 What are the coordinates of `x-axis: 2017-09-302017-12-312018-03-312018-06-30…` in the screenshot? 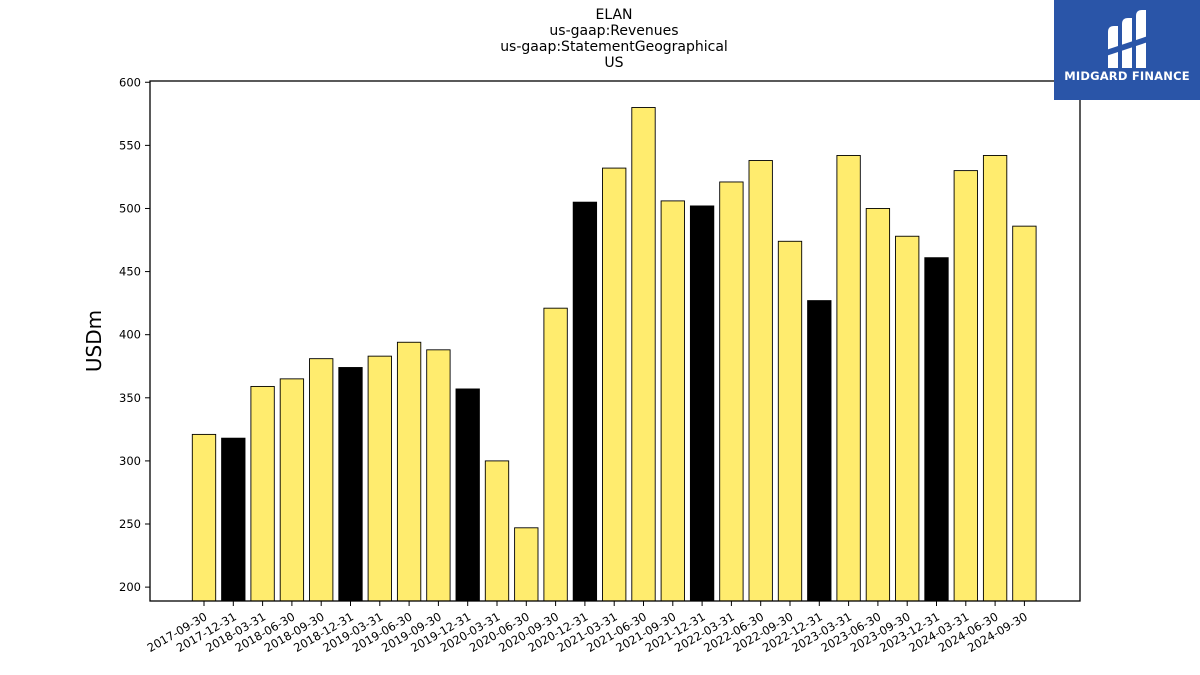 It's located at (587, 628).